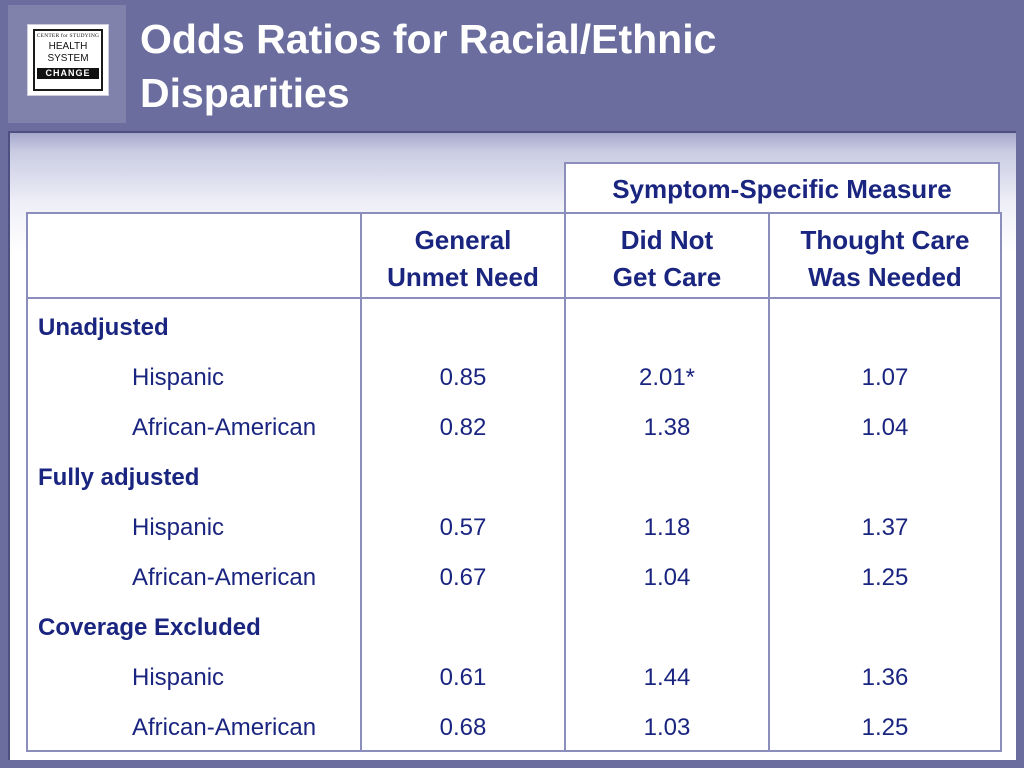 The height and width of the screenshot is (768, 1024). I want to click on table-row-group: Coverage Excluded, so click(514, 627).